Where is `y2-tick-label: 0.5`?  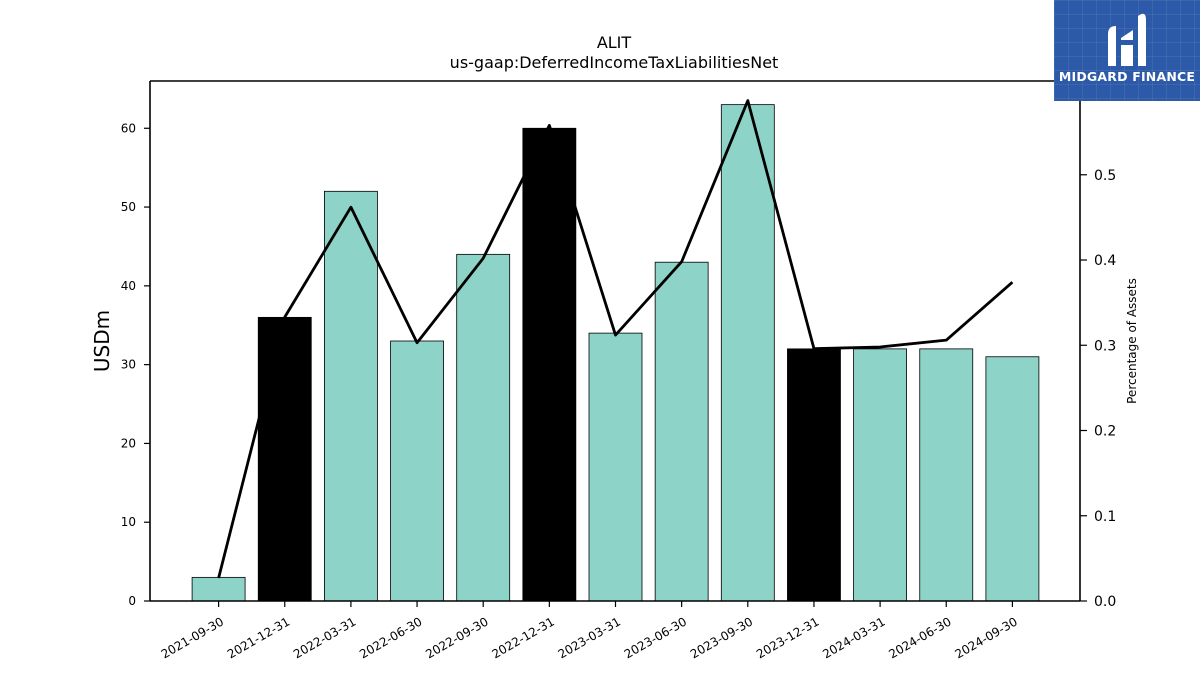 y2-tick-label: 0.5 is located at coordinates (1105, 176).